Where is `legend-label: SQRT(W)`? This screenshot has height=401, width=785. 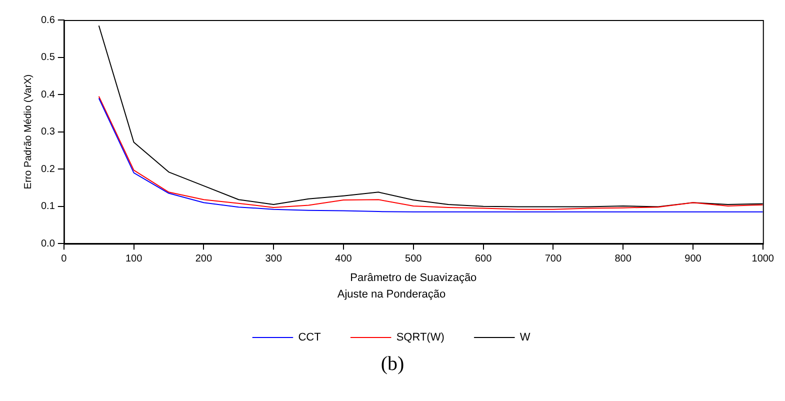 legend-label: SQRT(W) is located at coordinates (420, 338).